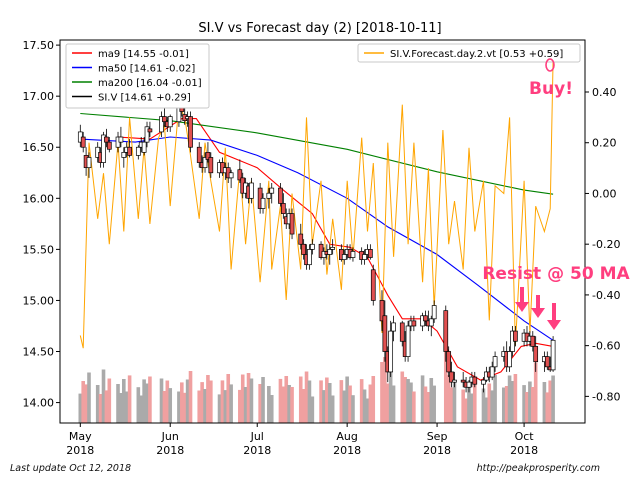 The image size is (640, 484). Describe the element at coordinates (538, 468) in the screenshot. I see `footer-url: http://peakprosperity.com` at that location.